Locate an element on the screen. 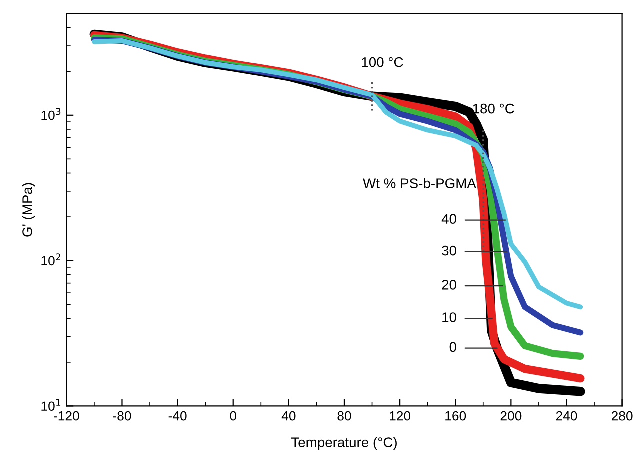 This screenshot has width=635, height=459. x-tick-label: 0 is located at coordinates (233, 416).